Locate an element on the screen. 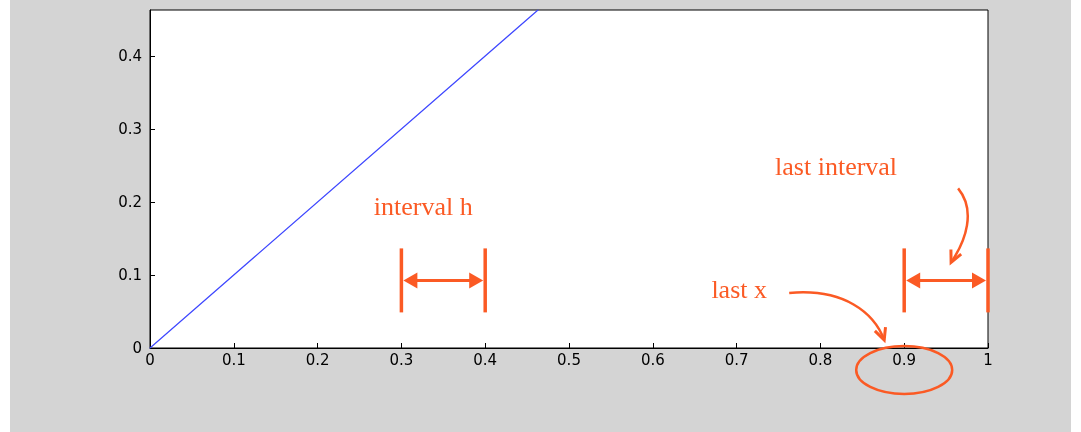 This screenshot has height=432, width=1081. x-tick-label: 0.4 is located at coordinates (485, 359).